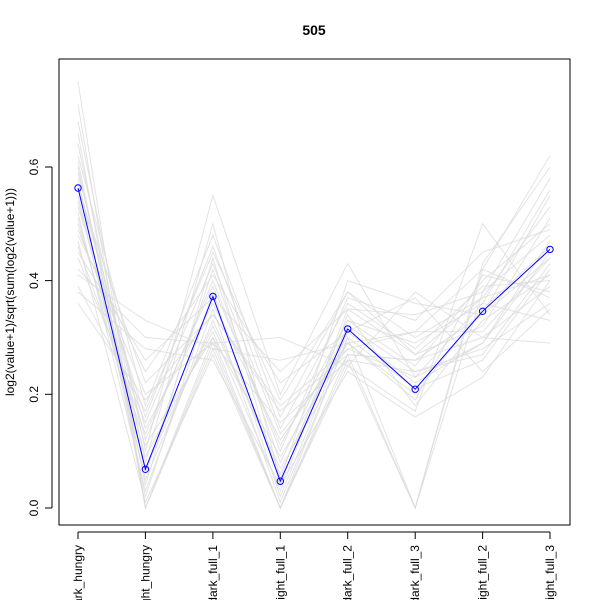  What do you see at coordinates (483, 572) in the screenshot?
I see `x-tick-label: light_full_2` at bounding box center [483, 572].